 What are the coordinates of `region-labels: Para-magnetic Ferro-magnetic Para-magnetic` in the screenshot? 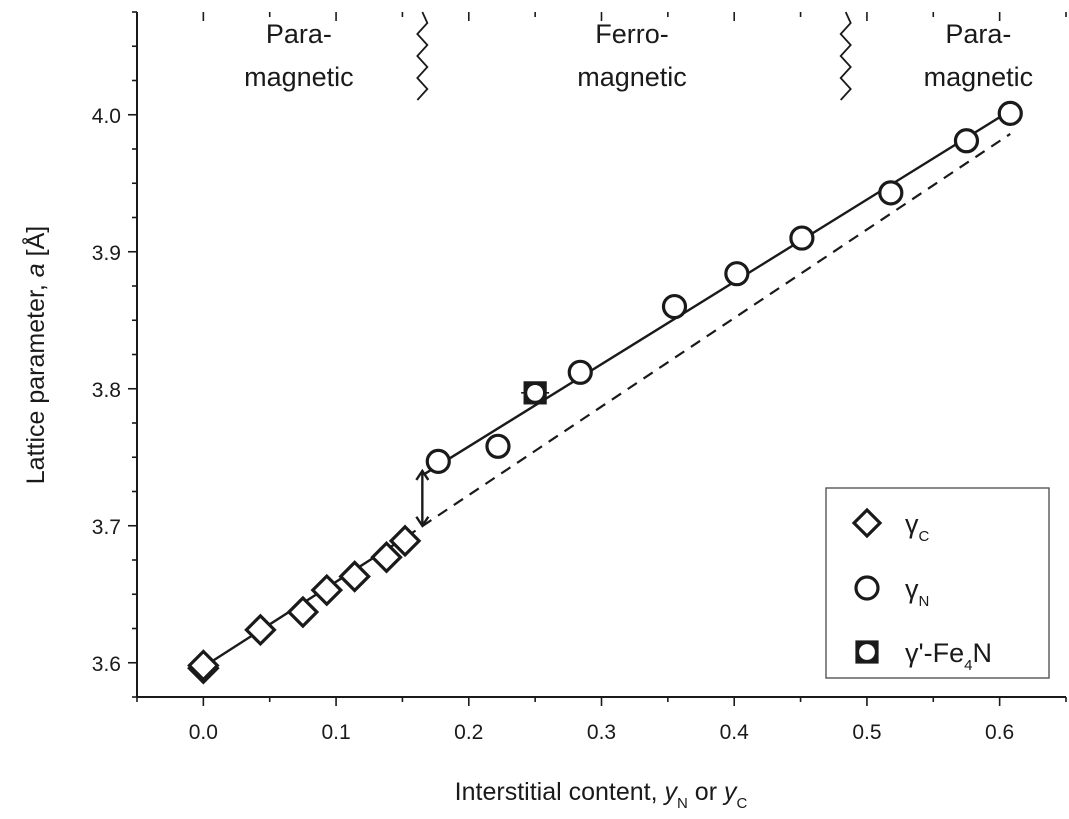 It's located at (638, 55).